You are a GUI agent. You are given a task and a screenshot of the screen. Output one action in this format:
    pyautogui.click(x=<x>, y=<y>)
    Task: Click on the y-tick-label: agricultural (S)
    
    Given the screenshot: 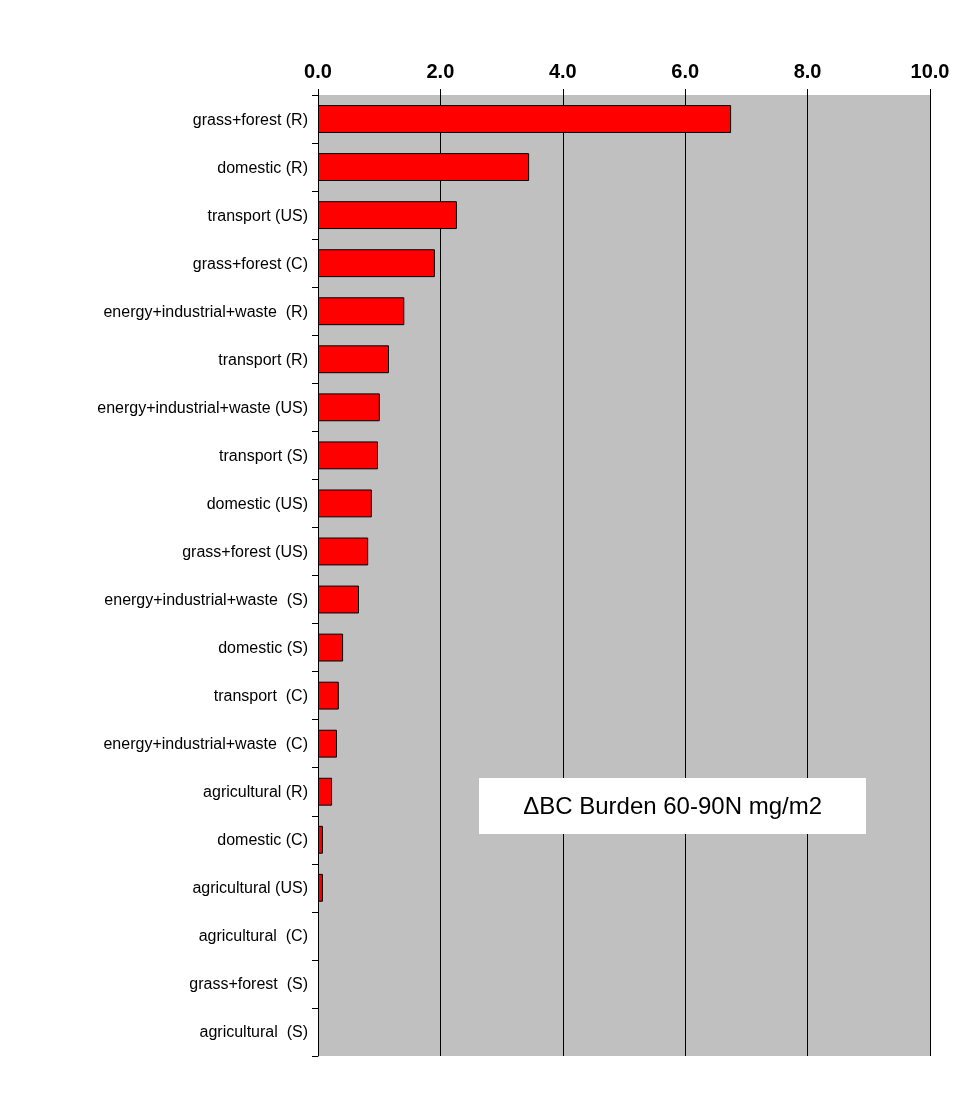 What is the action you would take?
    pyautogui.click(x=253, y=1032)
    